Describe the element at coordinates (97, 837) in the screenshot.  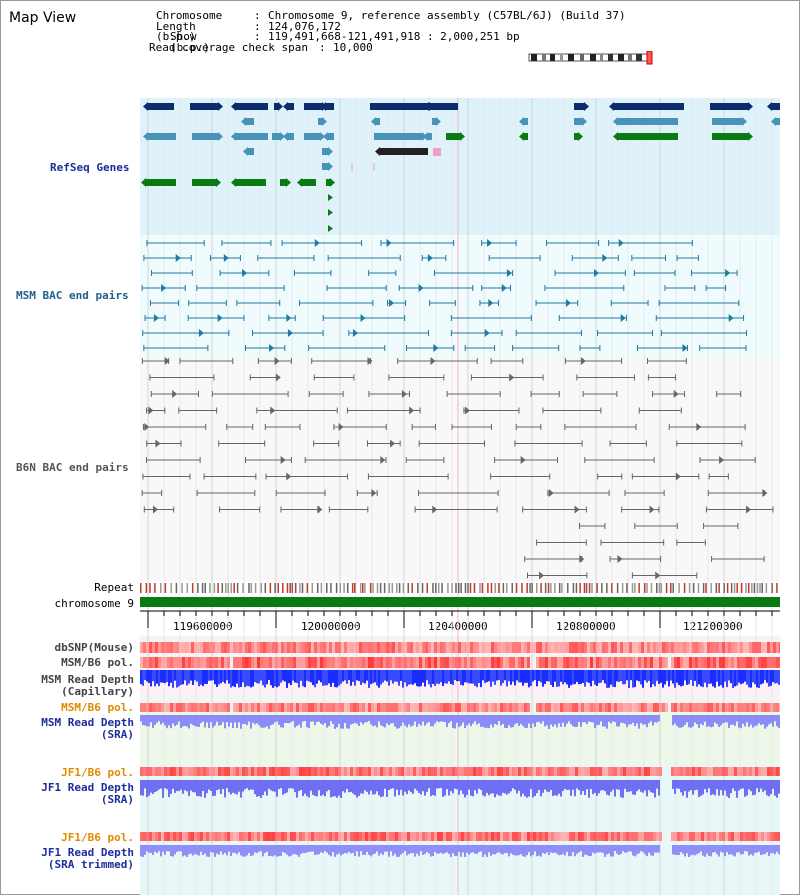
I see `track-label-jf1-b6-pol-2: JF1/B6 pol.` at that location.